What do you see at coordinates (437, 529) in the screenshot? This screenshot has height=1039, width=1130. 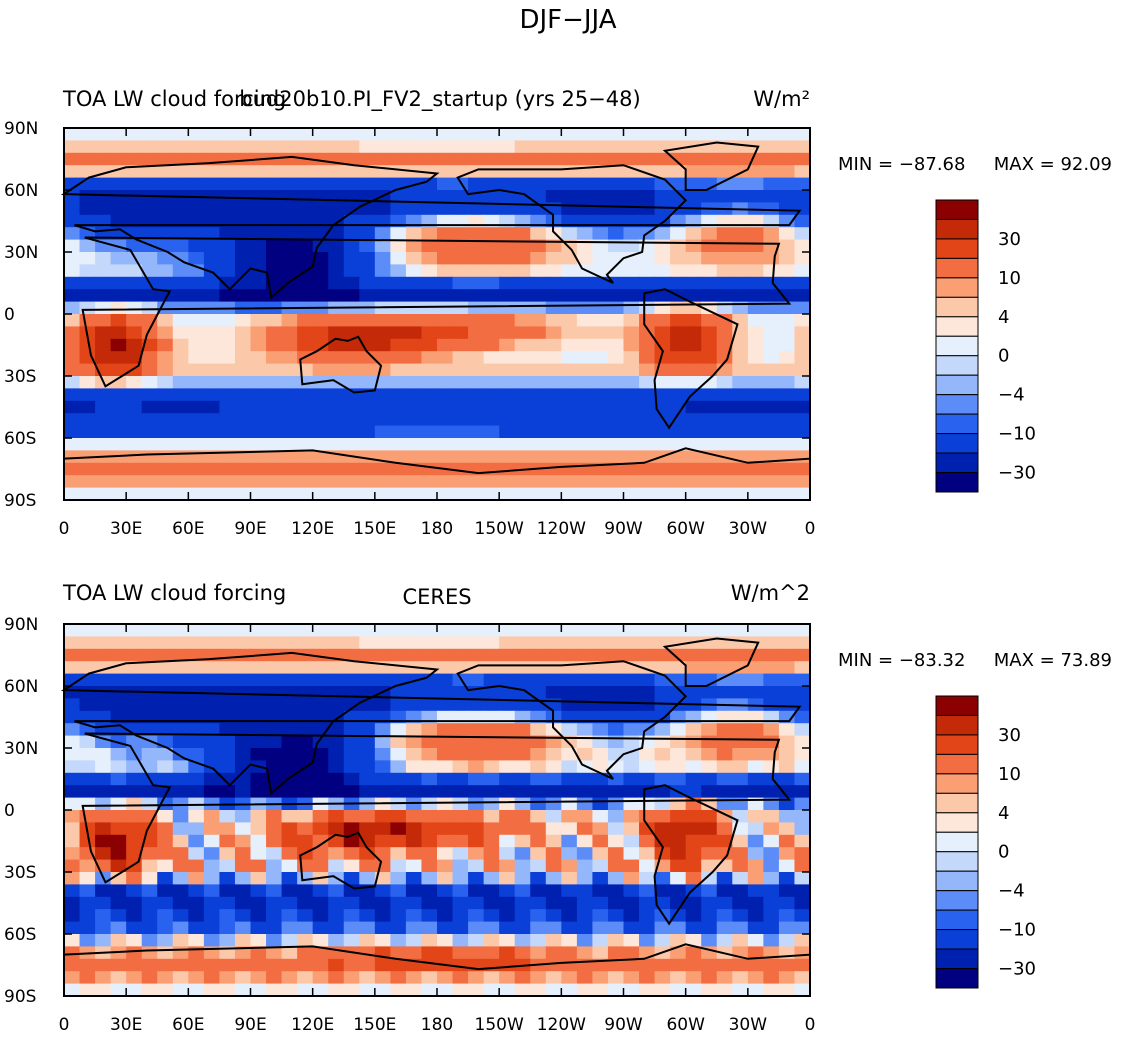 I see `x-tick-label: 180` at bounding box center [437, 529].